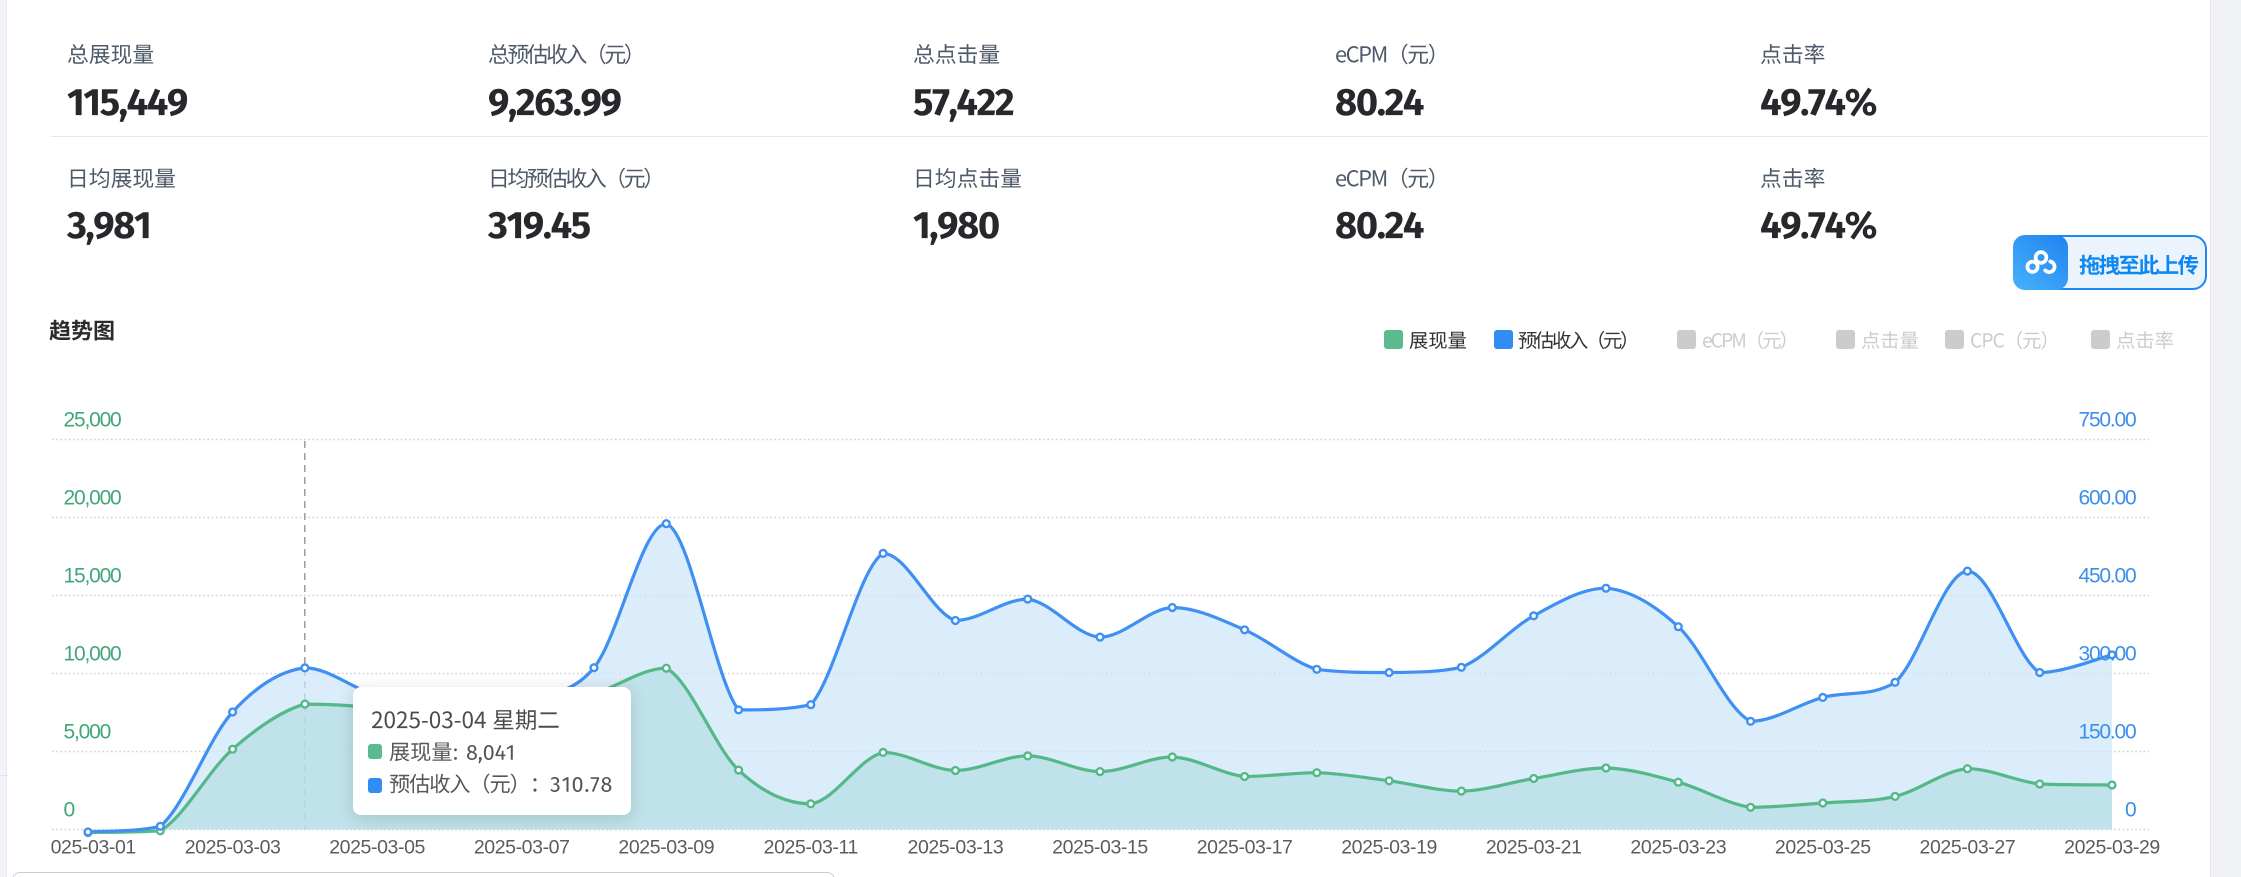 The width and height of the screenshot is (2241, 877). What do you see at coordinates (2107, 498) in the screenshot?
I see `svg-text: 600.00` at bounding box center [2107, 498].